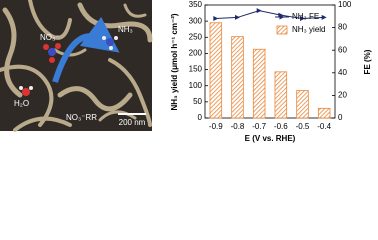 The width and height of the screenshot is (378, 240). Describe the element at coordinates (282, 17) in the screenshot. I see `legend-marker` at that location.